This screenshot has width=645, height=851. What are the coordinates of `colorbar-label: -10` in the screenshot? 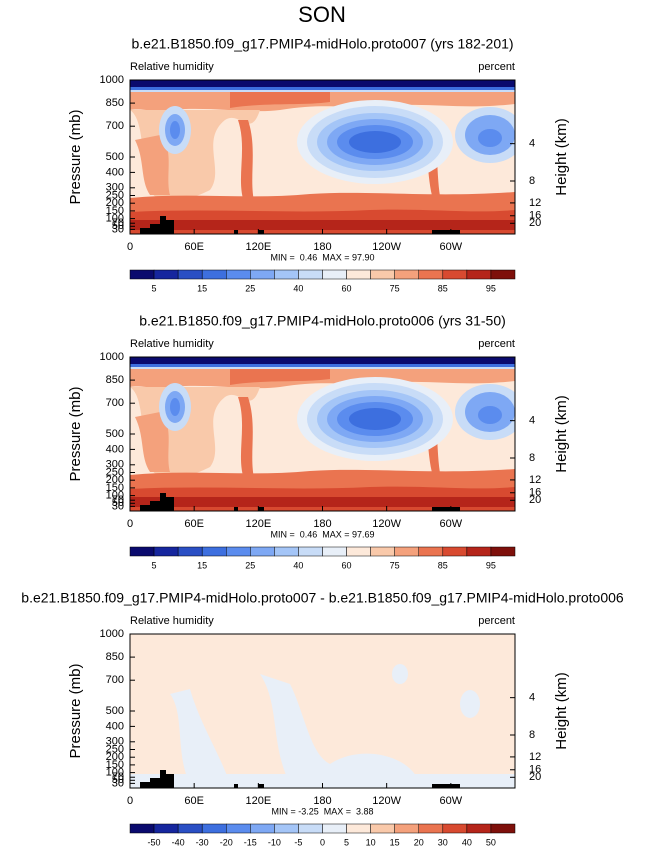 It's located at (274, 842).